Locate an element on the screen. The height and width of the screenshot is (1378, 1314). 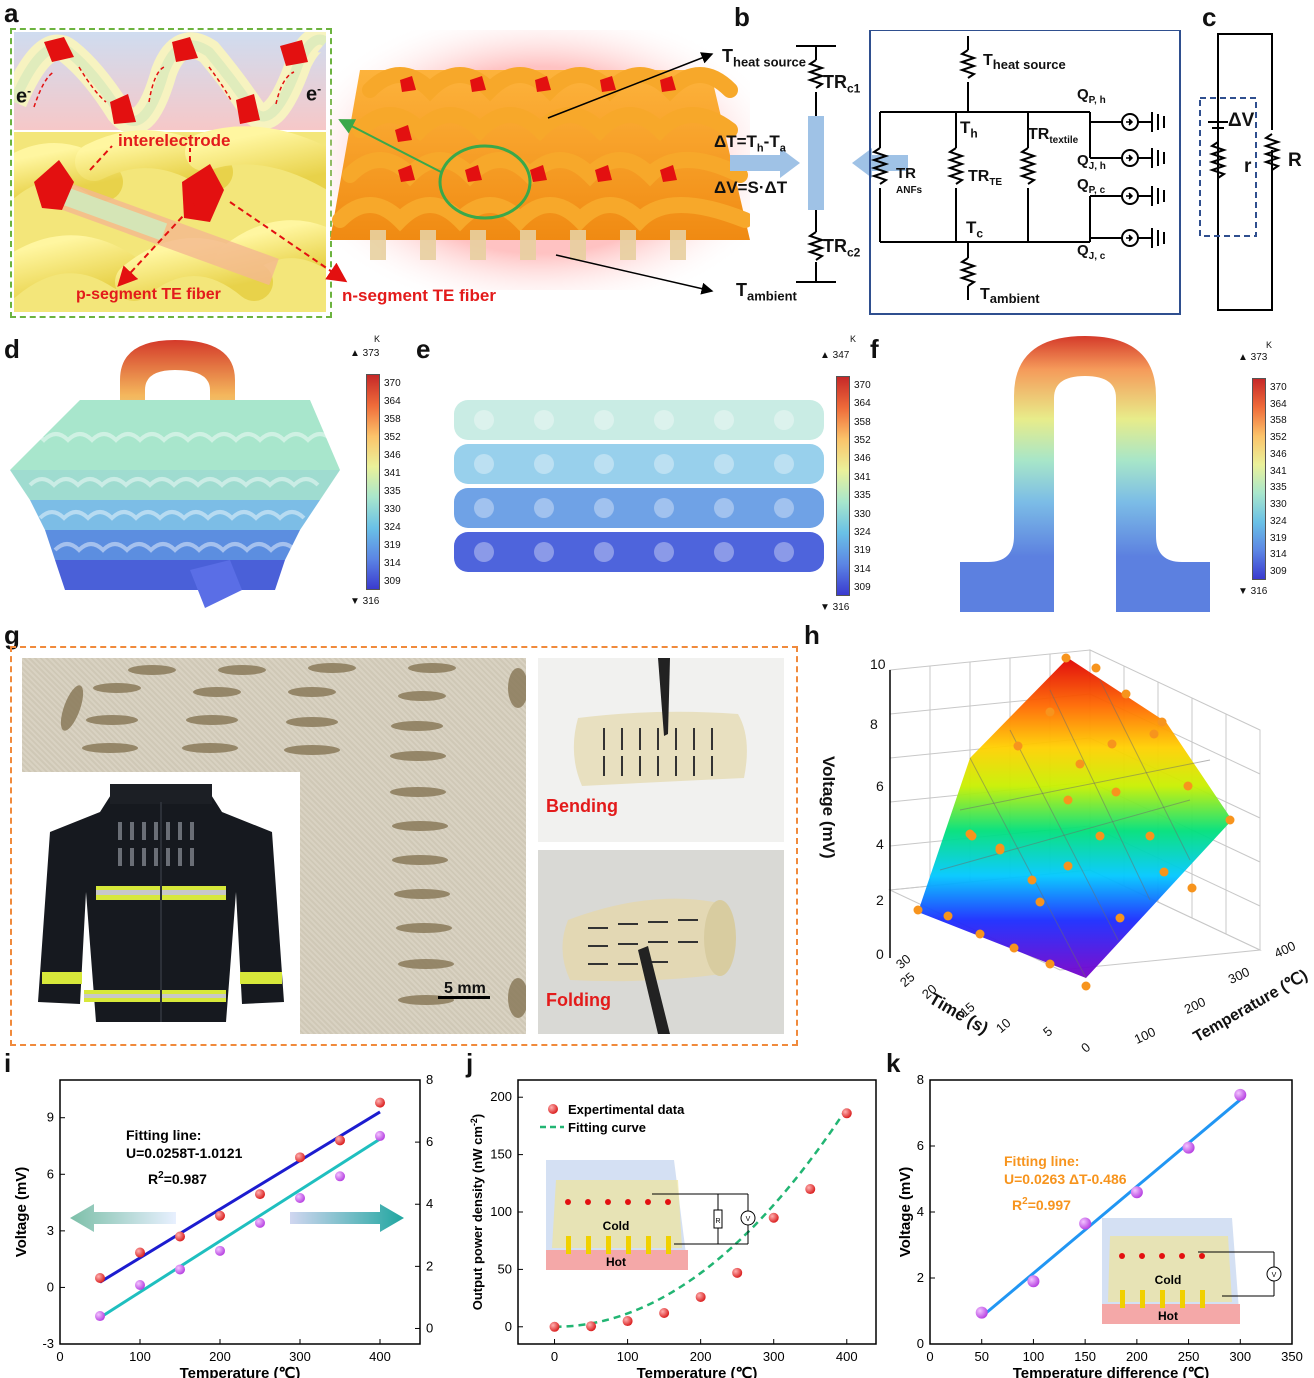
i-y-tick-label: 9 is located at coordinates (50, 1117).